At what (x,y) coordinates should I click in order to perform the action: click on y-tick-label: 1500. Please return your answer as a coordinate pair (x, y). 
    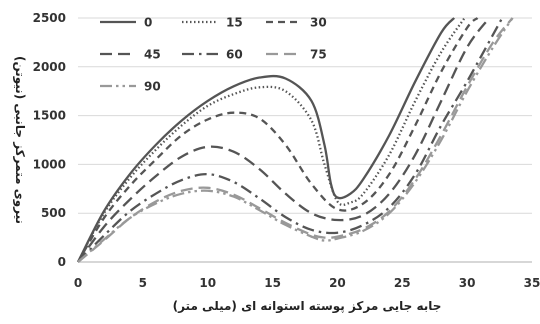
    Looking at the image, I should click on (49, 116).